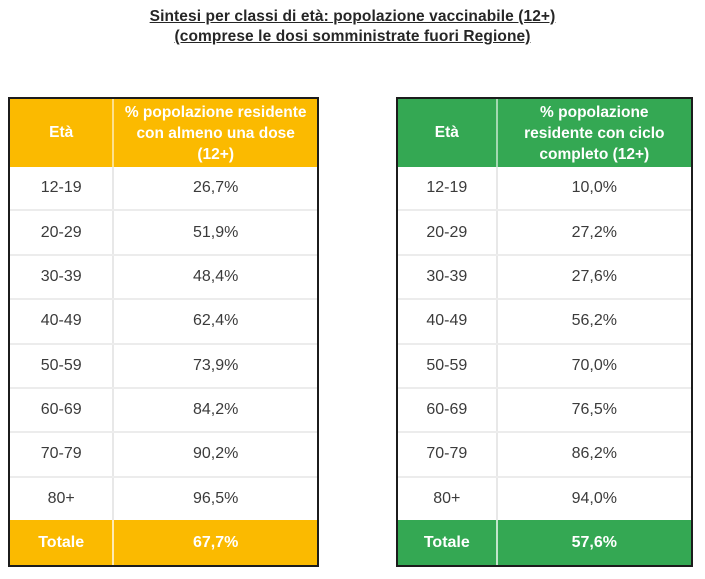 This screenshot has width=705, height=579. What do you see at coordinates (163, 542) in the screenshot?
I see `table-total-row: Totale 67,7%` at bounding box center [163, 542].